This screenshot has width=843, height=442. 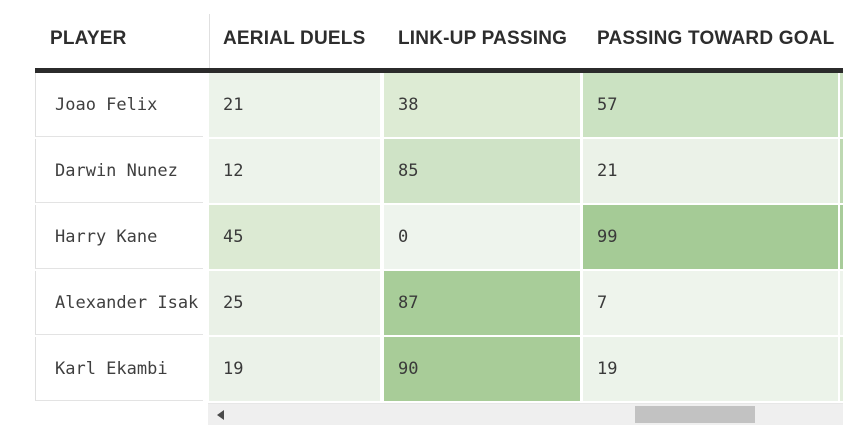 What do you see at coordinates (119, 237) in the screenshot?
I see `player-name-cell: Harry Kane` at bounding box center [119, 237].